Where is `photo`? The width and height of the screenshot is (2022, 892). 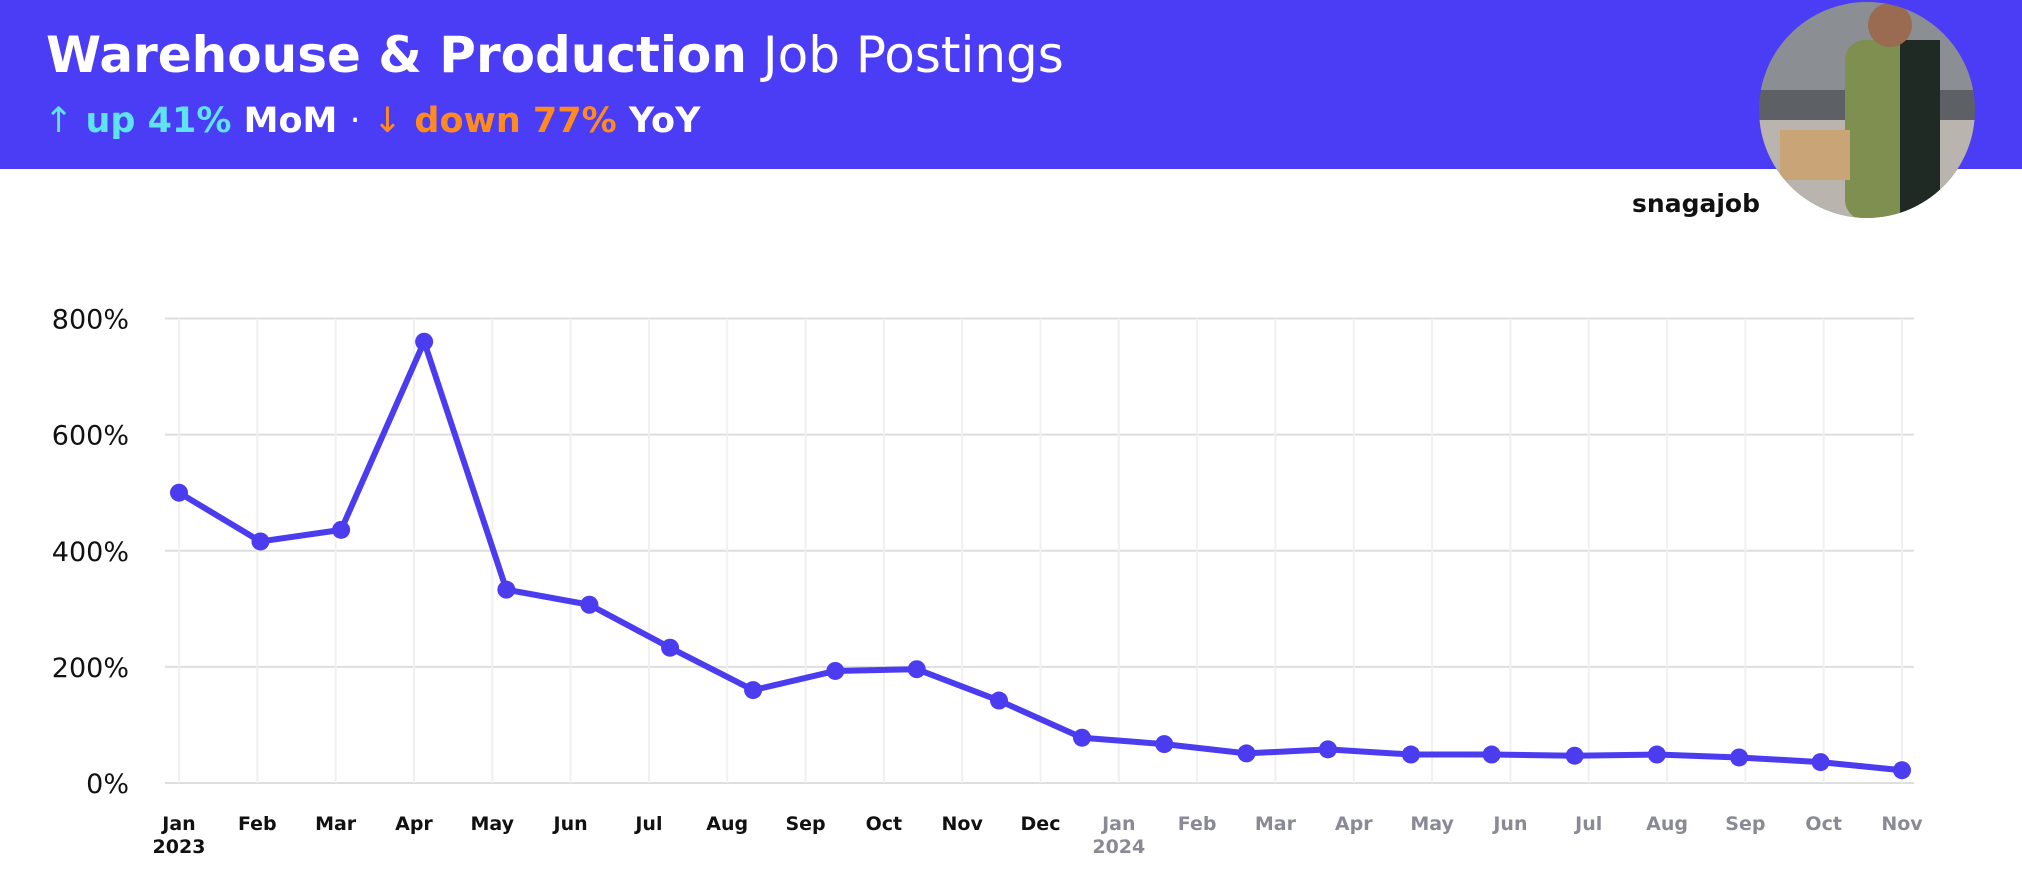 photo is located at coordinates (1867, 110).